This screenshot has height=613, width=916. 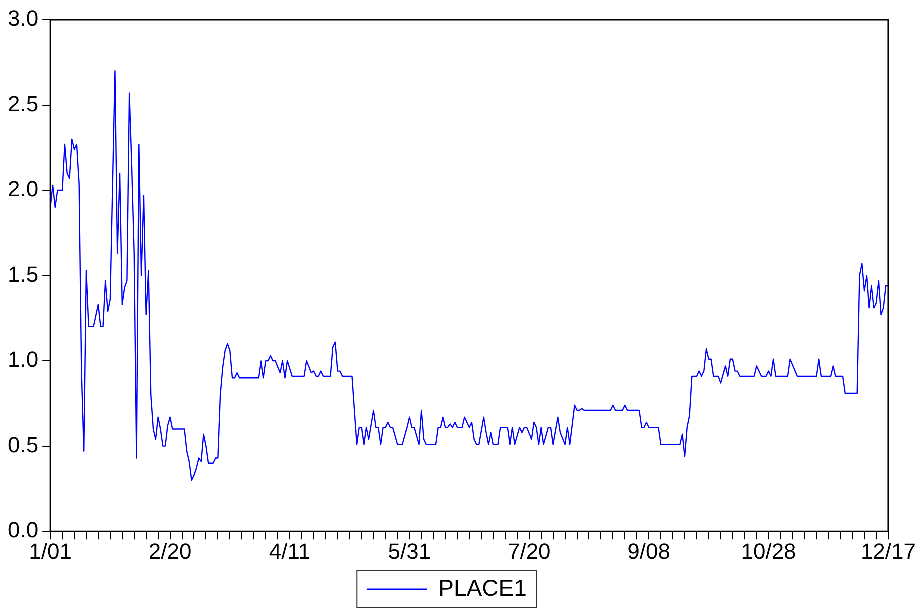 I want to click on x-tick-label: 10/28, so click(x=768, y=551).